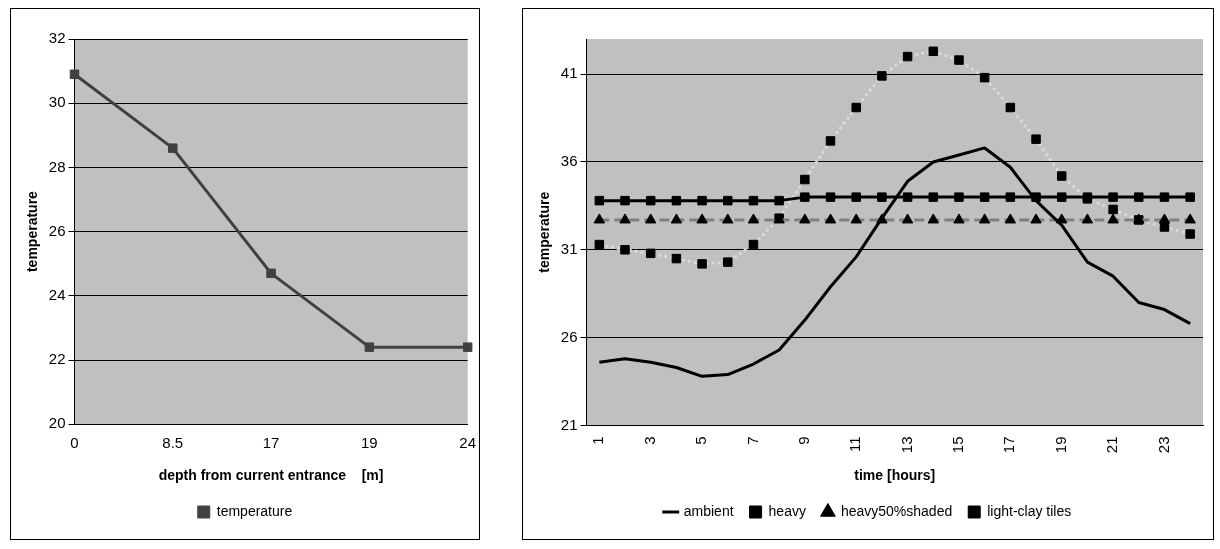 Image resolution: width=1220 pixels, height=549 pixels. What do you see at coordinates (906, 445) in the screenshot?
I see `x-tick-label: 13` at bounding box center [906, 445].